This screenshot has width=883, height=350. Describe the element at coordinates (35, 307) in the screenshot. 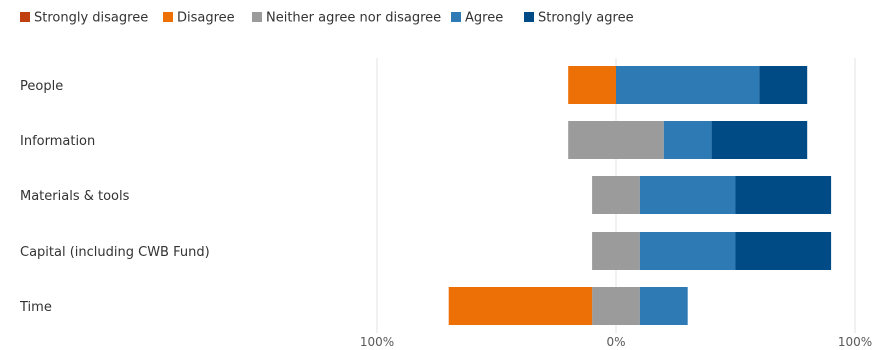

I see `category-label-time: Time` at that location.